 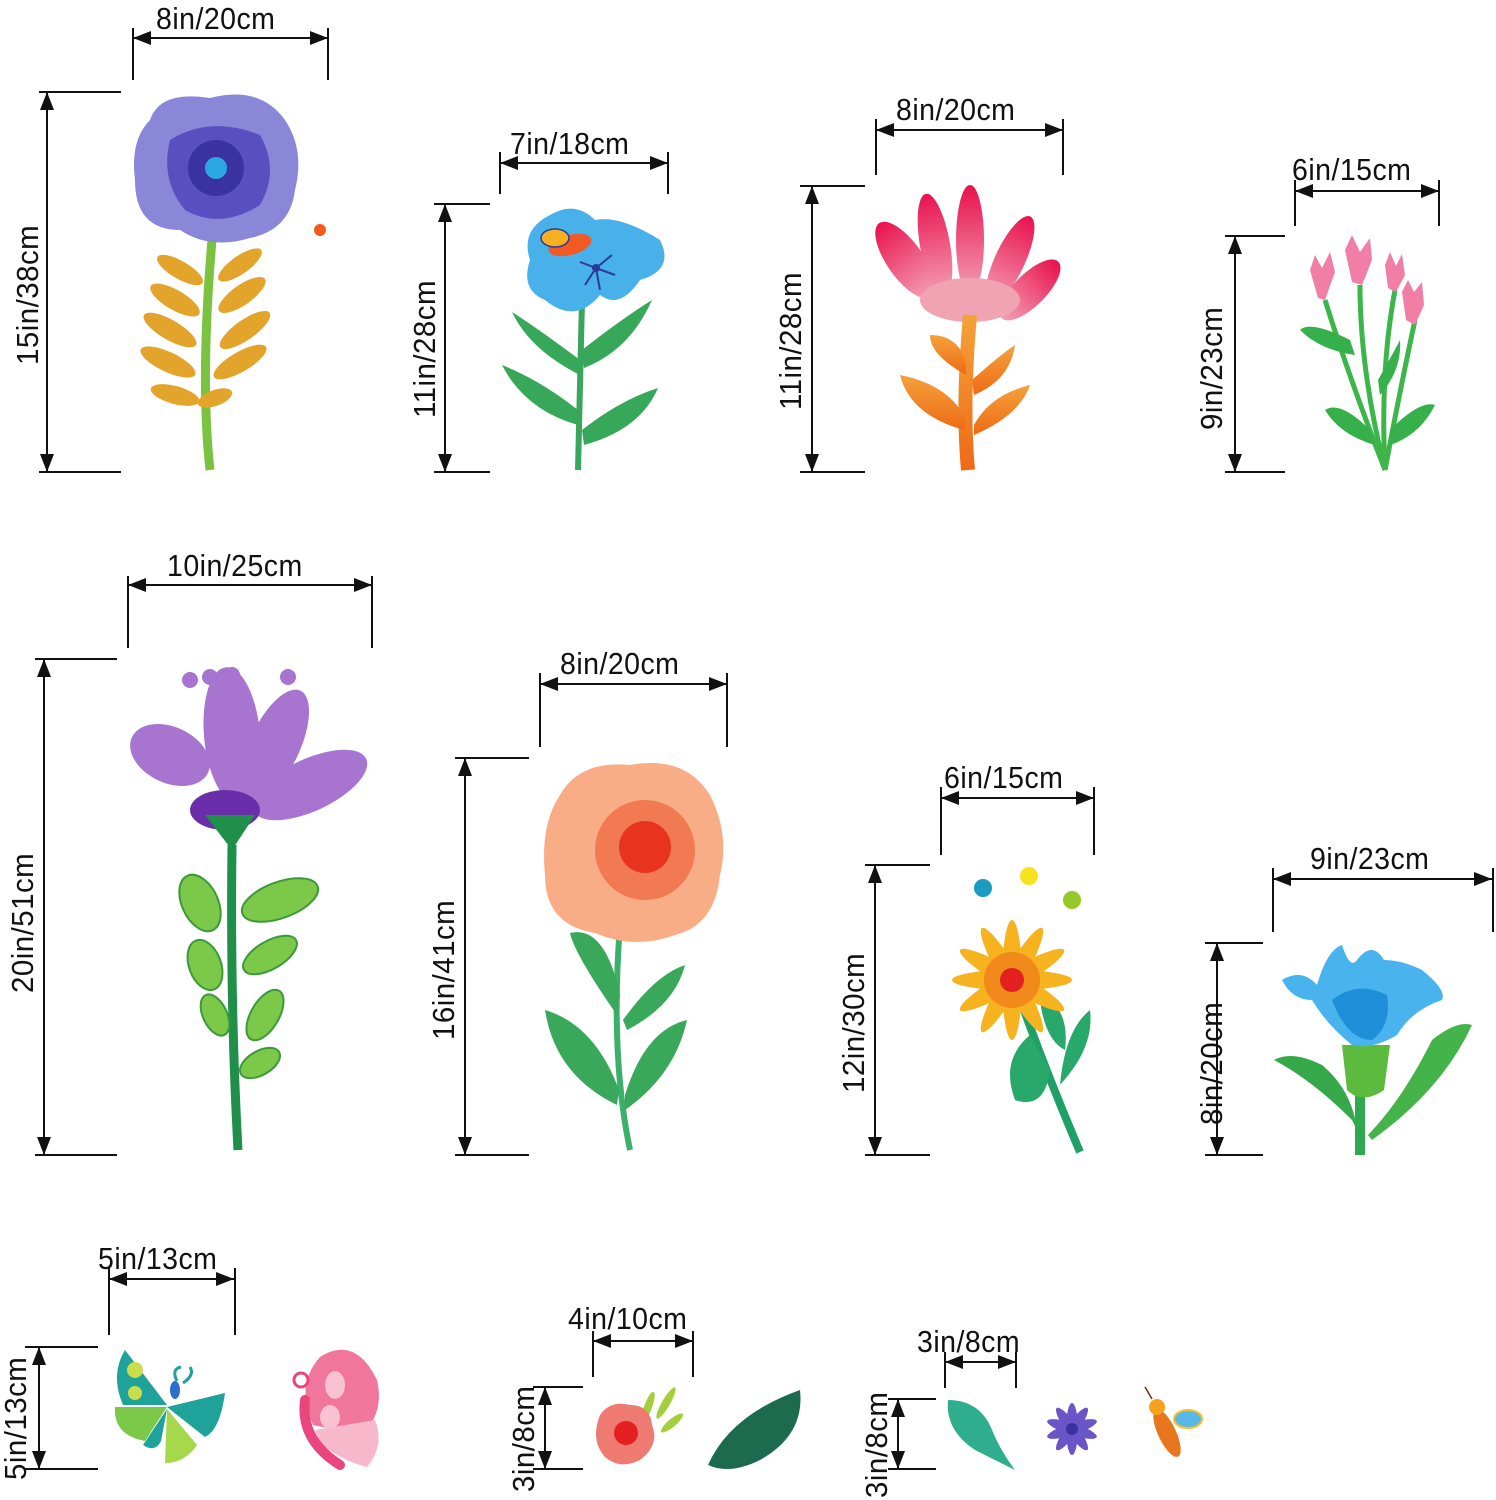 What do you see at coordinates (443, 969) in the screenshot?
I see `height-label: 16in/41cm` at bounding box center [443, 969].